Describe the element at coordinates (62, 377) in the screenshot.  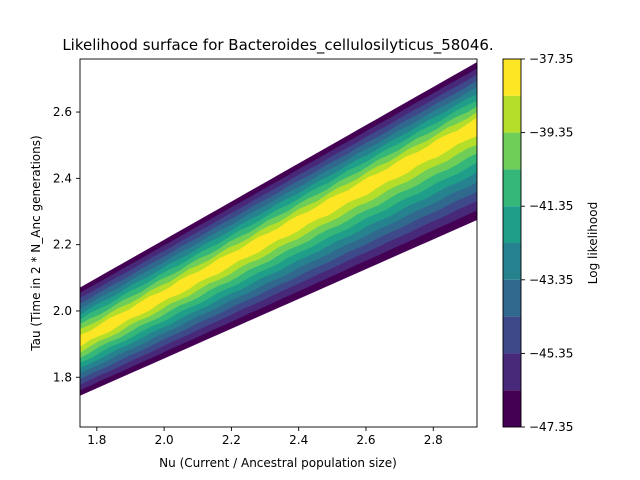
I see `y-tick-label: 1.8` at that location.